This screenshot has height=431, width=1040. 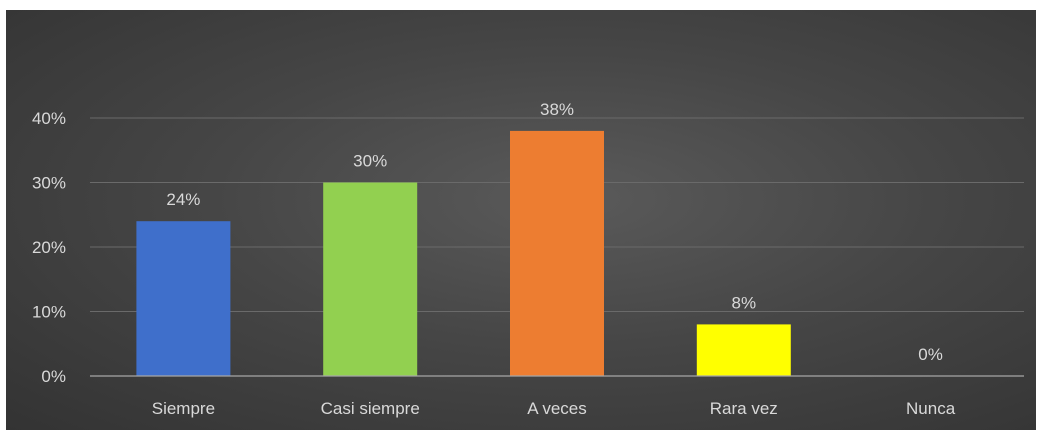 What do you see at coordinates (744, 408) in the screenshot?
I see `x-tick-label: Rara vez` at bounding box center [744, 408].